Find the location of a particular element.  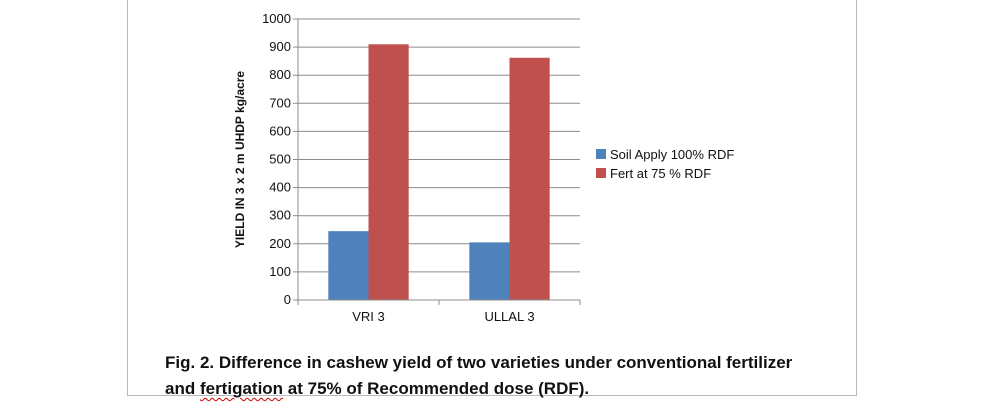

y-tick-label: 1000 is located at coordinates (276, 18).